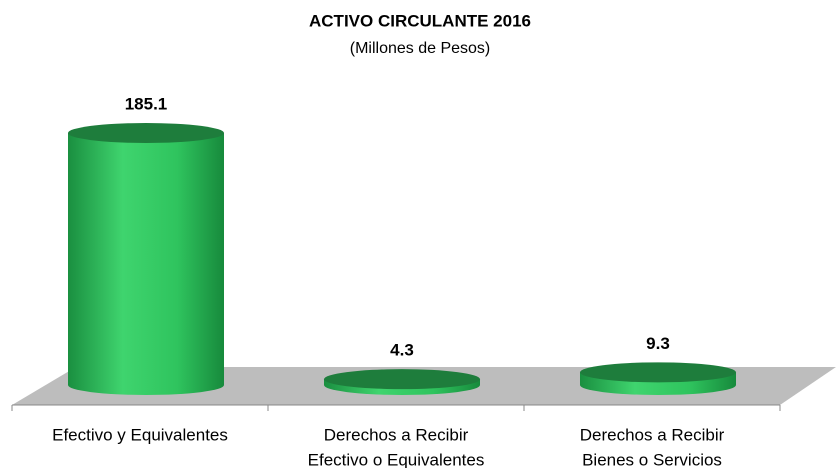 The width and height of the screenshot is (839, 468). Describe the element at coordinates (658, 343) in the screenshot. I see `value-label: 9.3` at that location.